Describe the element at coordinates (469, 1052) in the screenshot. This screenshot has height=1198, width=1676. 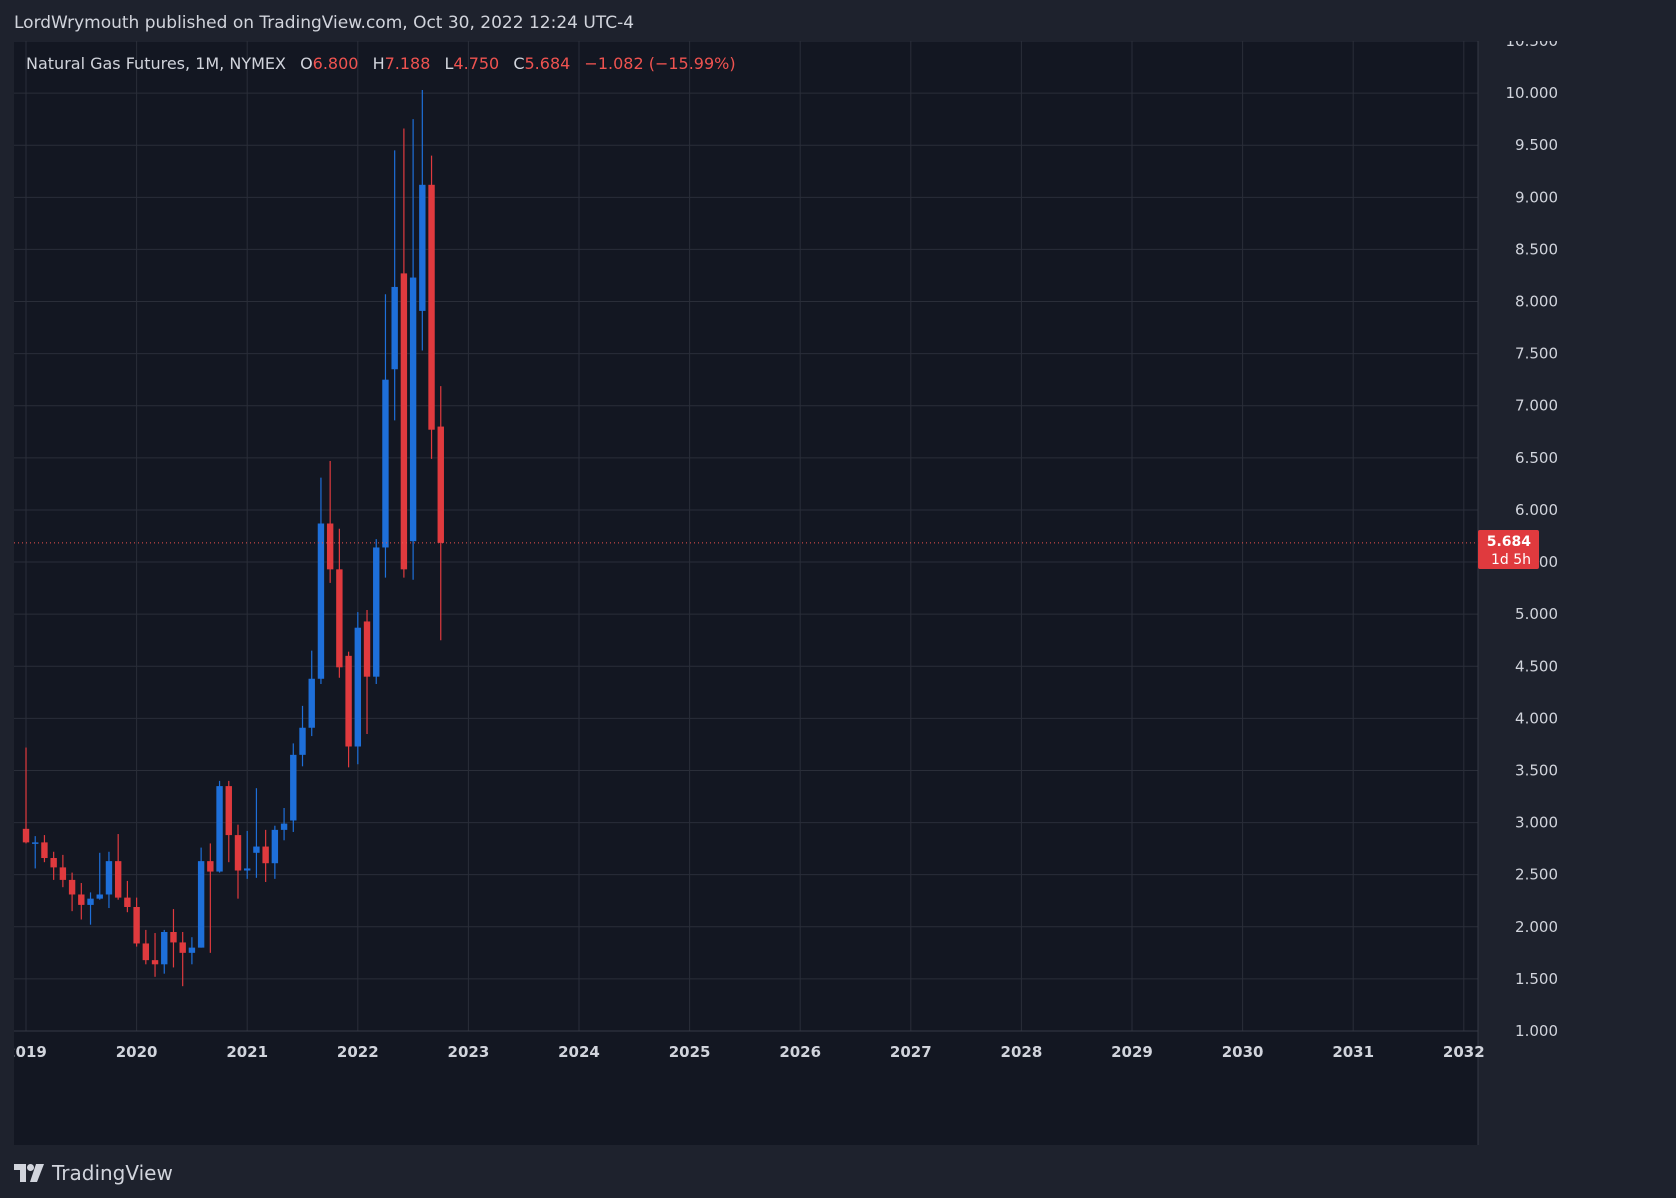
I see `x-tick-label: 2023` at that location.